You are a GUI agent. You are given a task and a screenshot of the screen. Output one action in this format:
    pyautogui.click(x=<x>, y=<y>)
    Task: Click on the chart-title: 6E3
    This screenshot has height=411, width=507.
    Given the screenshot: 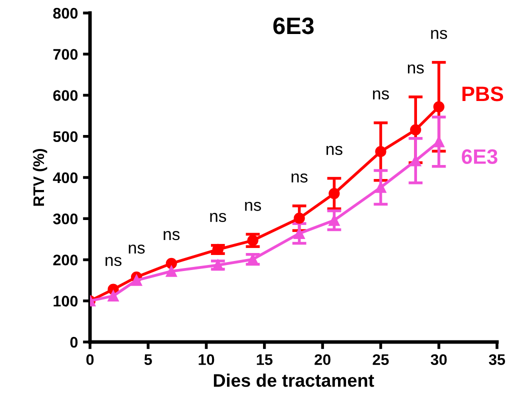 What is the action you would take?
    pyautogui.click(x=293, y=25)
    